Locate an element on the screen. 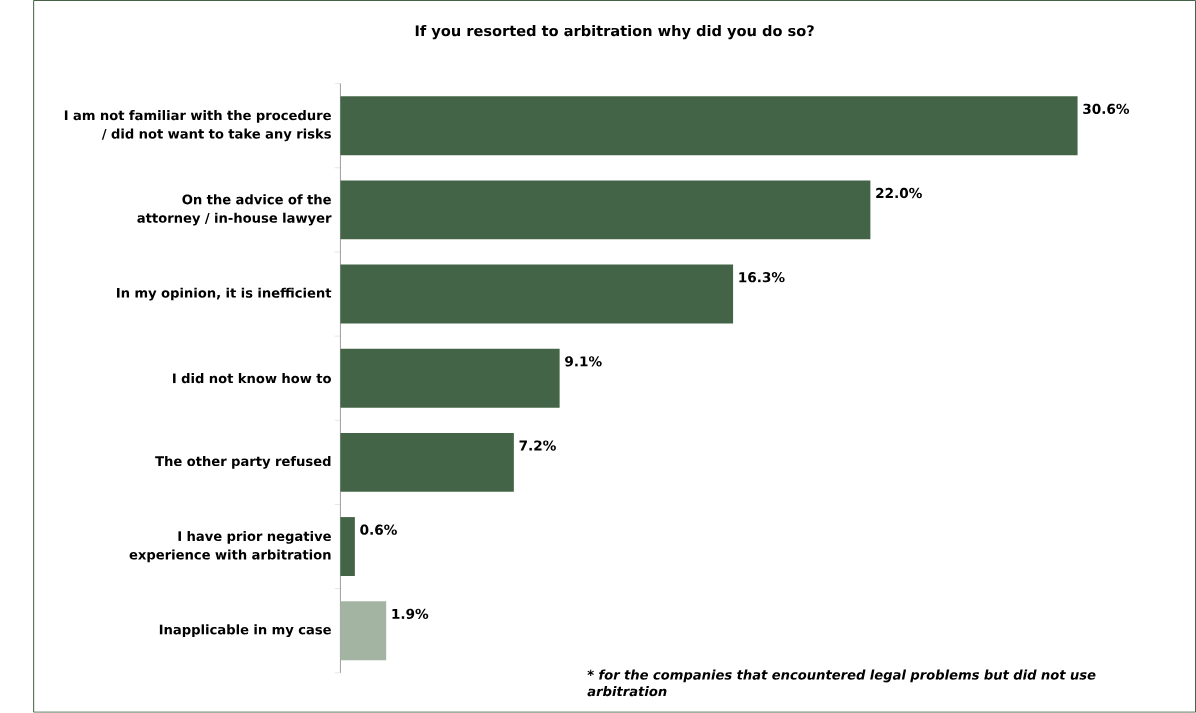  y-tick-label: In my opinion, it is inefficient is located at coordinates (224, 294).